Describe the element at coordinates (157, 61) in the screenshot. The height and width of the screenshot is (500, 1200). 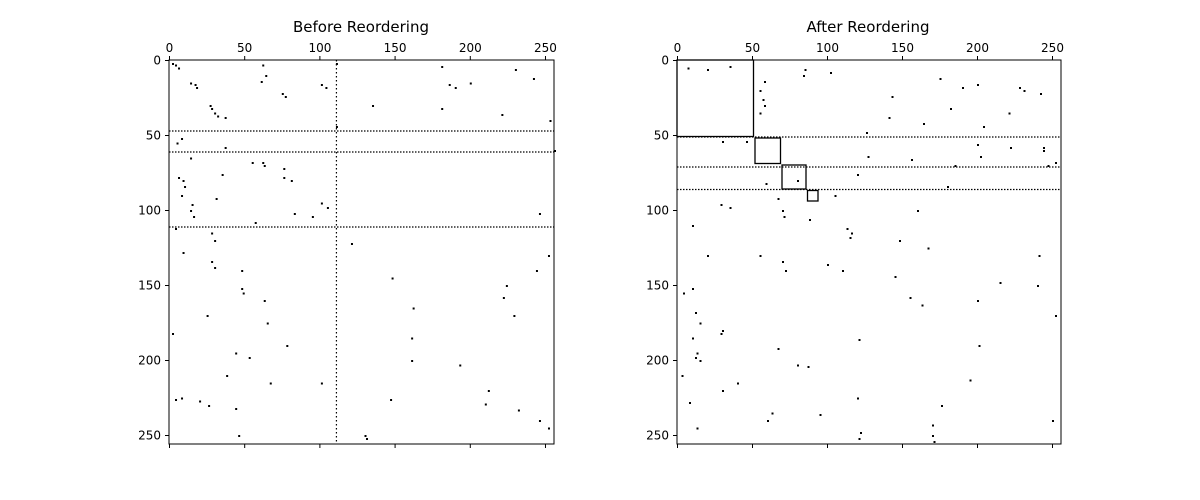
I see `y-tick-label: 0` at that location.